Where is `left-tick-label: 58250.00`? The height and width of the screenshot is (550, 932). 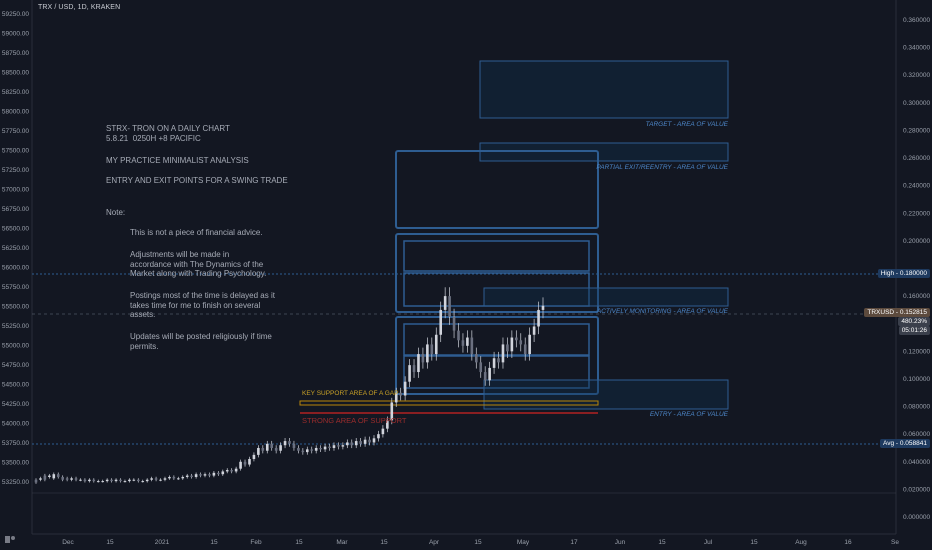 left-tick-label: 58250.00 is located at coordinates (15, 92).